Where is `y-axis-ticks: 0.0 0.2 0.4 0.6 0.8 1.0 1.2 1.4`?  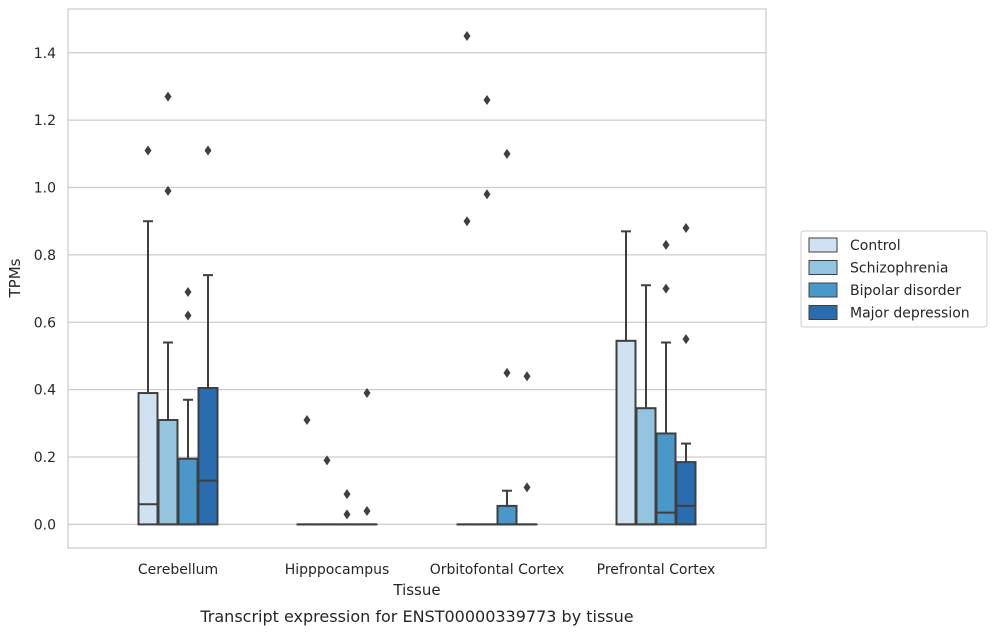
y-axis-ticks: 0.0 0.2 0.4 0.6 0.8 1.0 1.2 1.4 is located at coordinates (45, 290).